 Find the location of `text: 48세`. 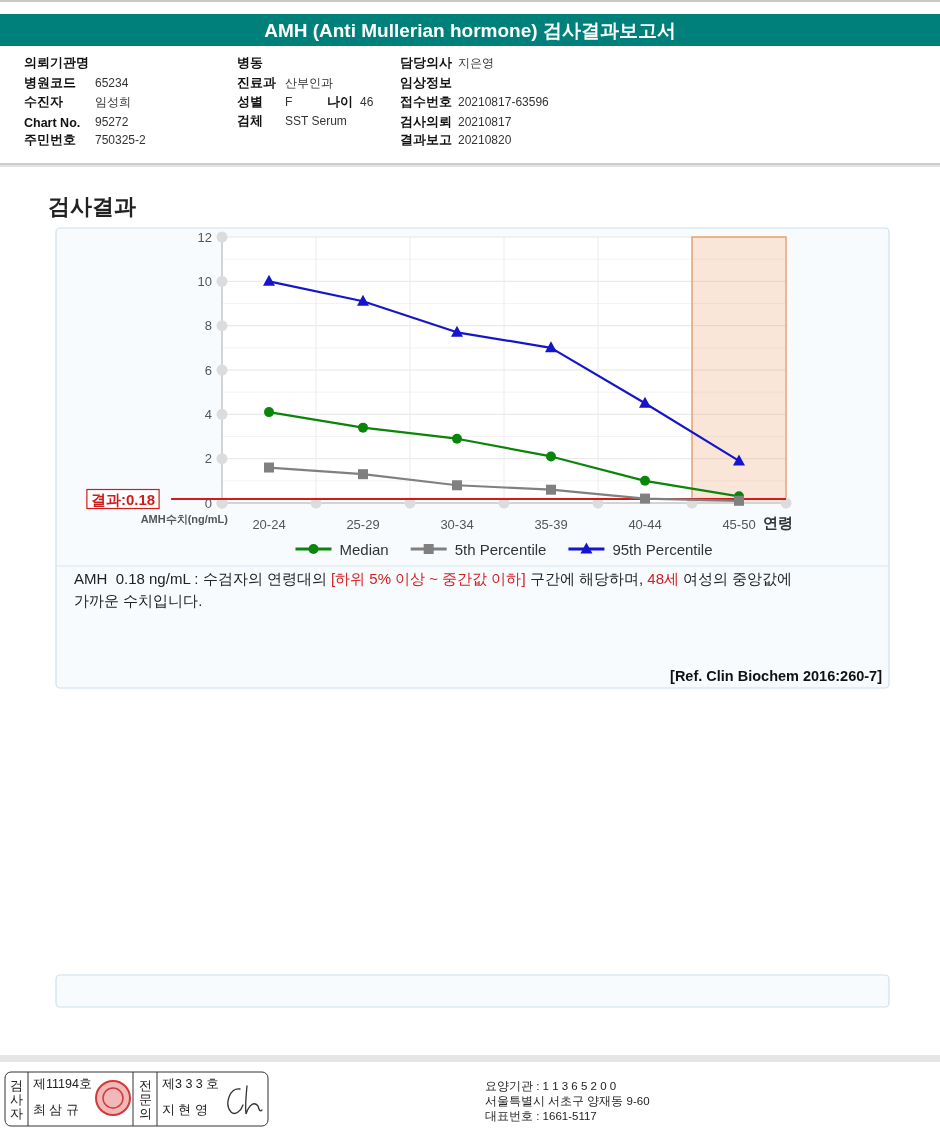

text: 48세 is located at coordinates (663, 578).